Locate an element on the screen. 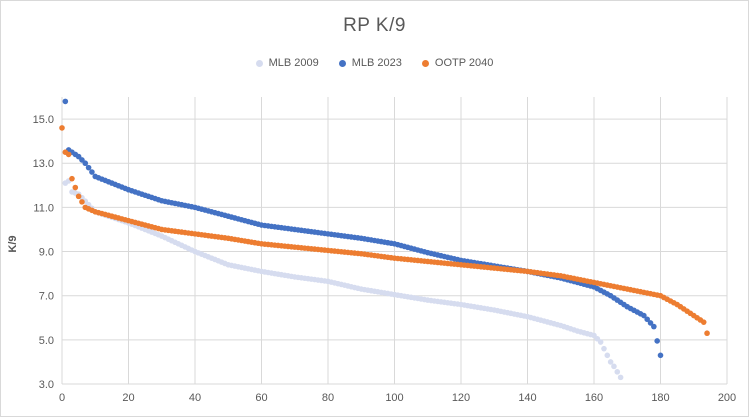 The image size is (749, 417). x-tick-label: 100 is located at coordinates (394, 398).